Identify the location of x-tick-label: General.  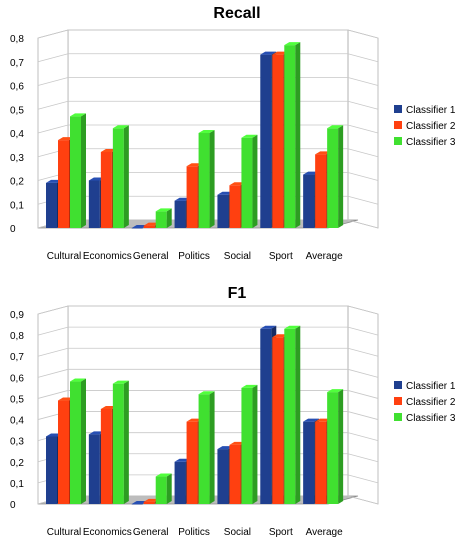
(151, 532).